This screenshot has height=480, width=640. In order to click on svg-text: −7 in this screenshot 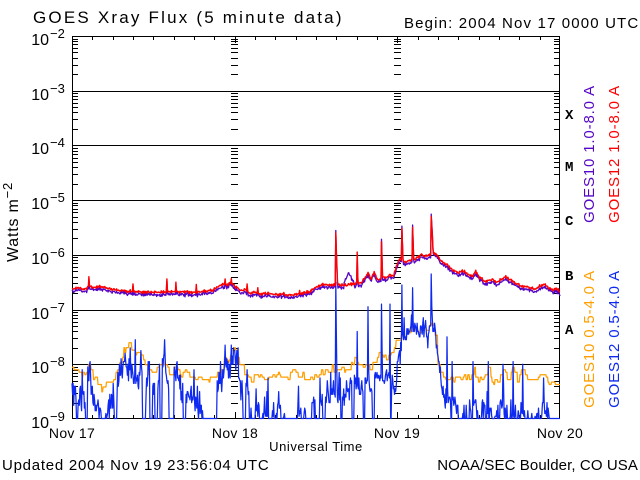, I will do `click(57, 307)`.